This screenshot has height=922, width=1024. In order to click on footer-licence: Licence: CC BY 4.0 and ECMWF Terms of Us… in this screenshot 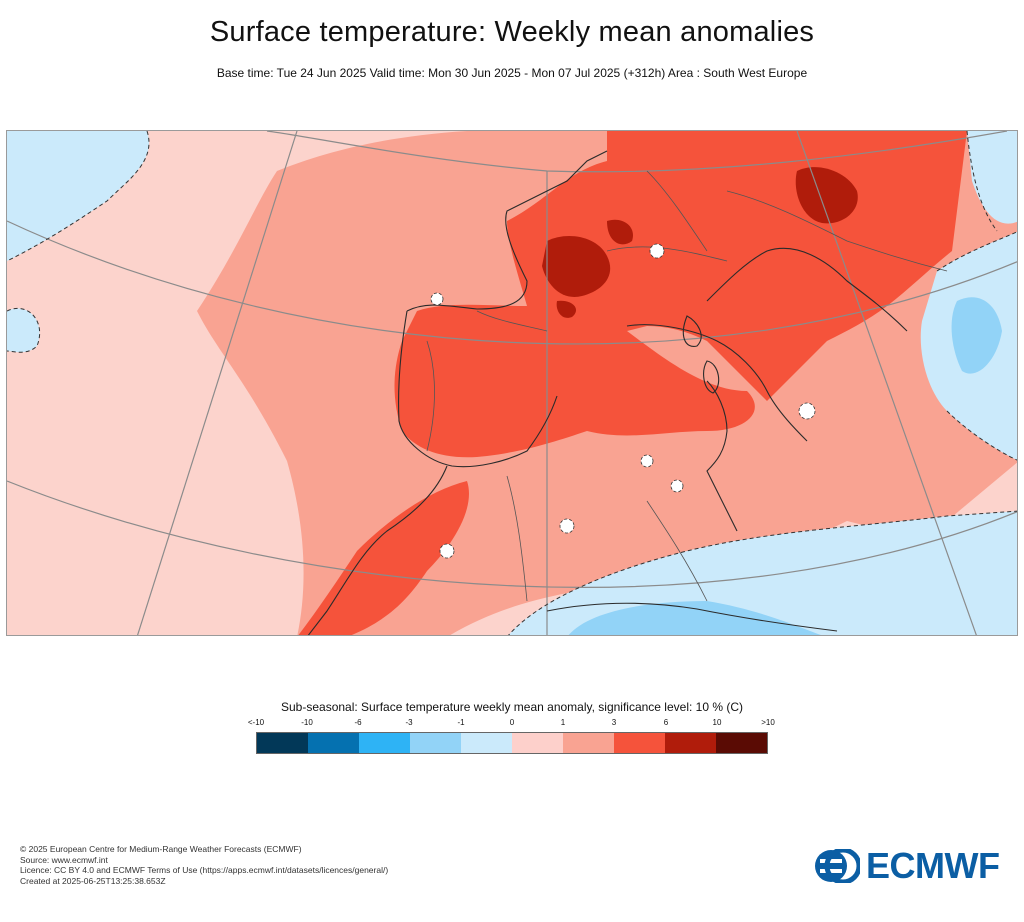, I will do `click(204, 870)`.